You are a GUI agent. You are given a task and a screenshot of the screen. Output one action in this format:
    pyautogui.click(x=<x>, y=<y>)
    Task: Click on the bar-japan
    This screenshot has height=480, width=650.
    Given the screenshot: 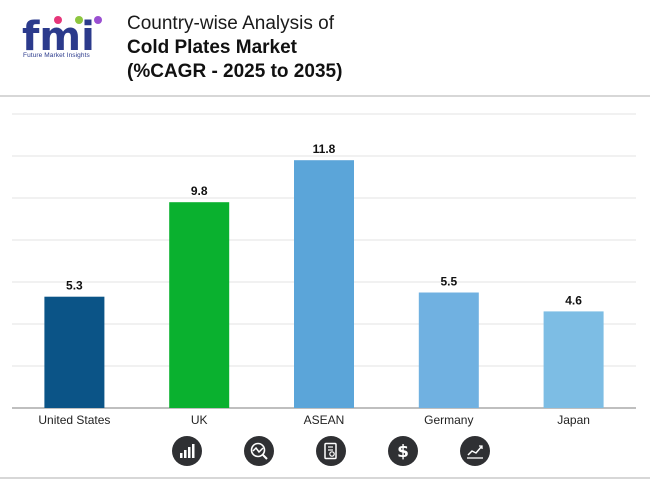 What is the action you would take?
    pyautogui.click(x=573, y=359)
    